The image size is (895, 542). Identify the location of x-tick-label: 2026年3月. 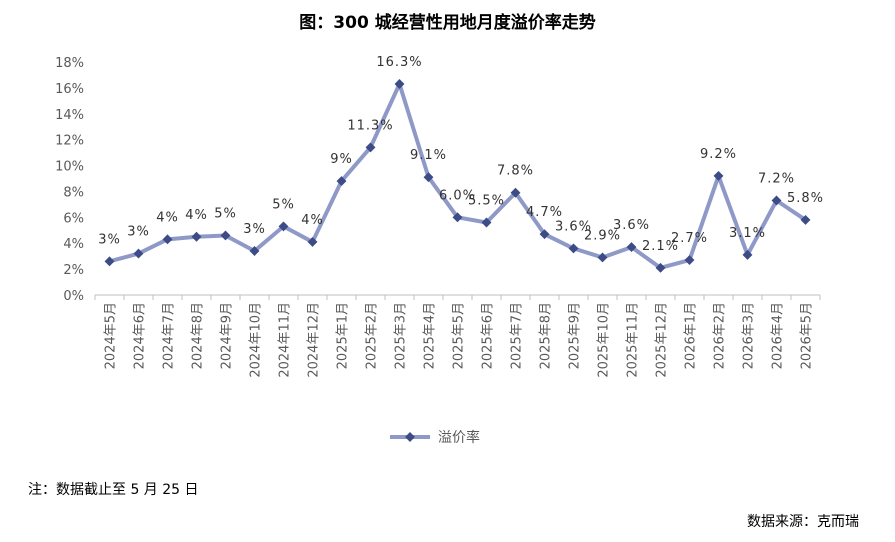
(749, 335).